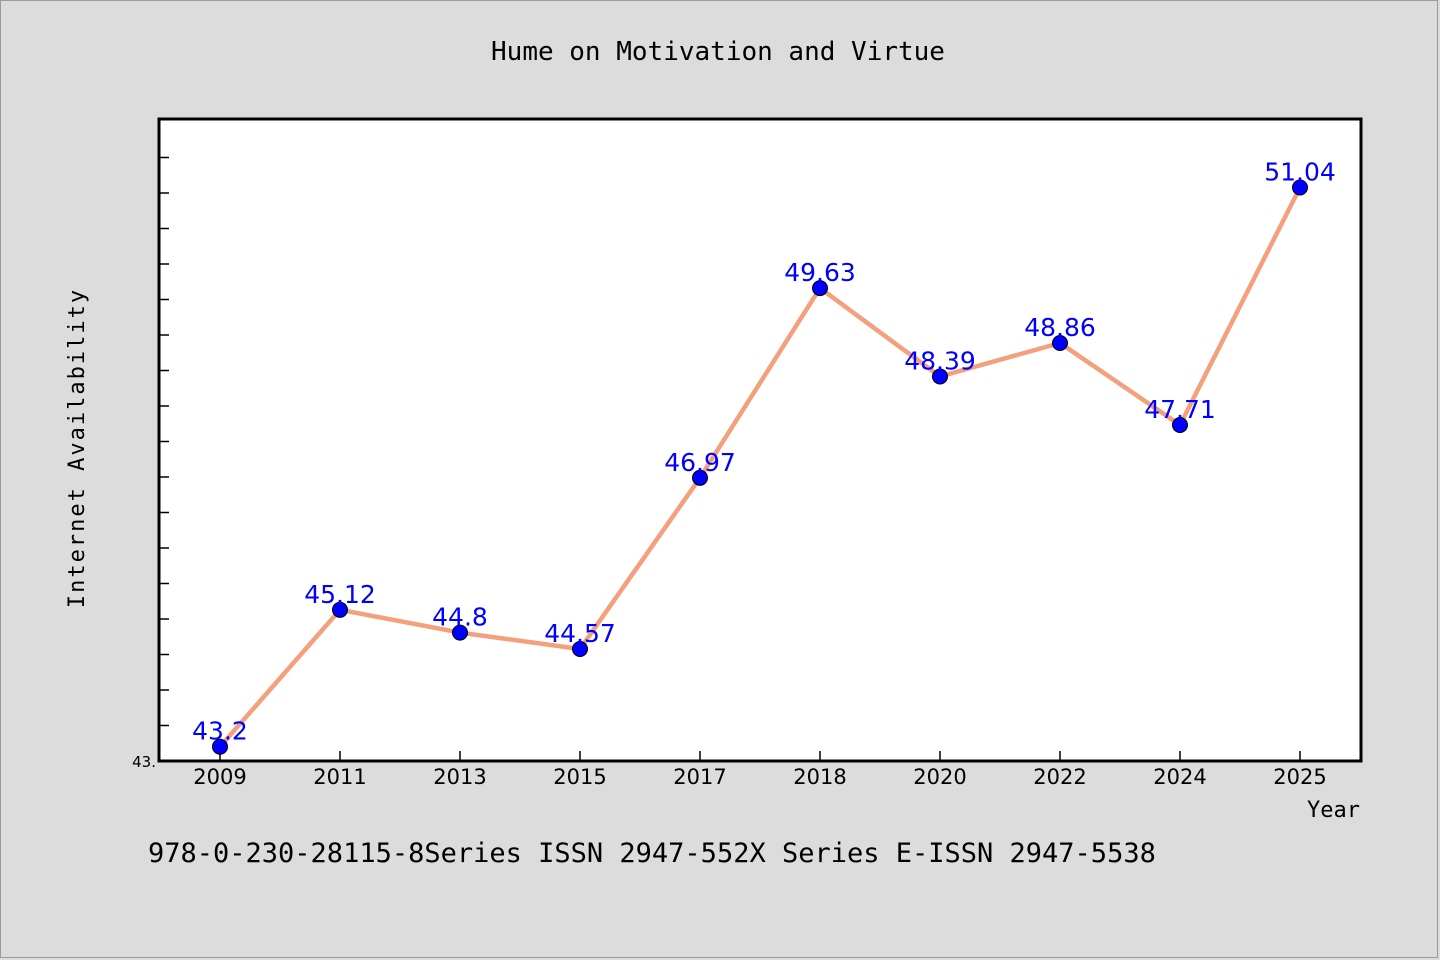 This screenshot has width=1440, height=960. Describe the element at coordinates (718, 52) in the screenshot. I see `chart-title: Hume on Motivation and Virtue` at that location.